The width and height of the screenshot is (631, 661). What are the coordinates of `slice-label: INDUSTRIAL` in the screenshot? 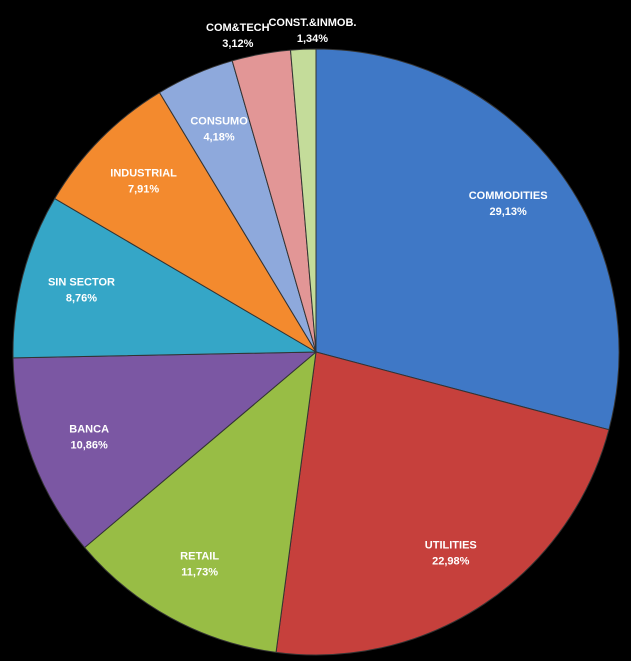 It's located at (143, 174).